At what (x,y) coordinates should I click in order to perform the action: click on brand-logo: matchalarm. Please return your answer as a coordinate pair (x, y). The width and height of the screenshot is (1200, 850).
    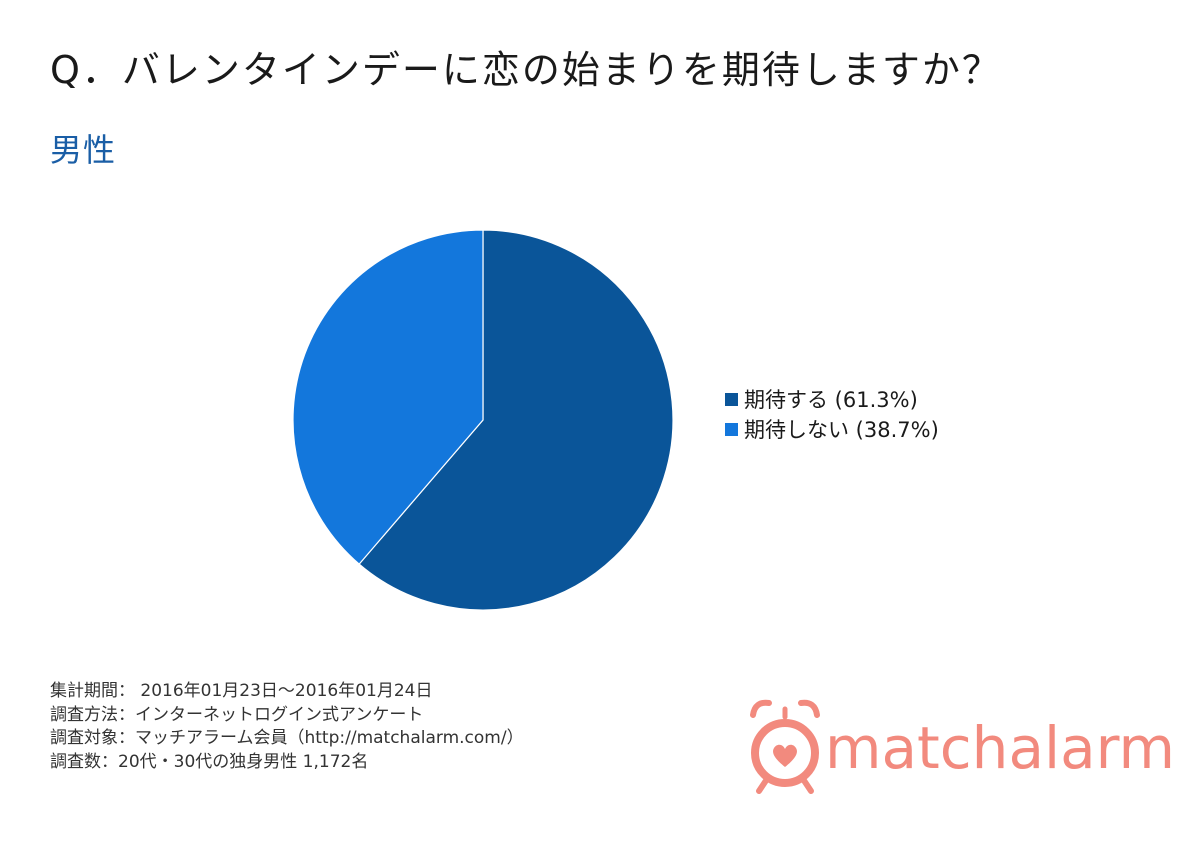
    Looking at the image, I should click on (960, 750).